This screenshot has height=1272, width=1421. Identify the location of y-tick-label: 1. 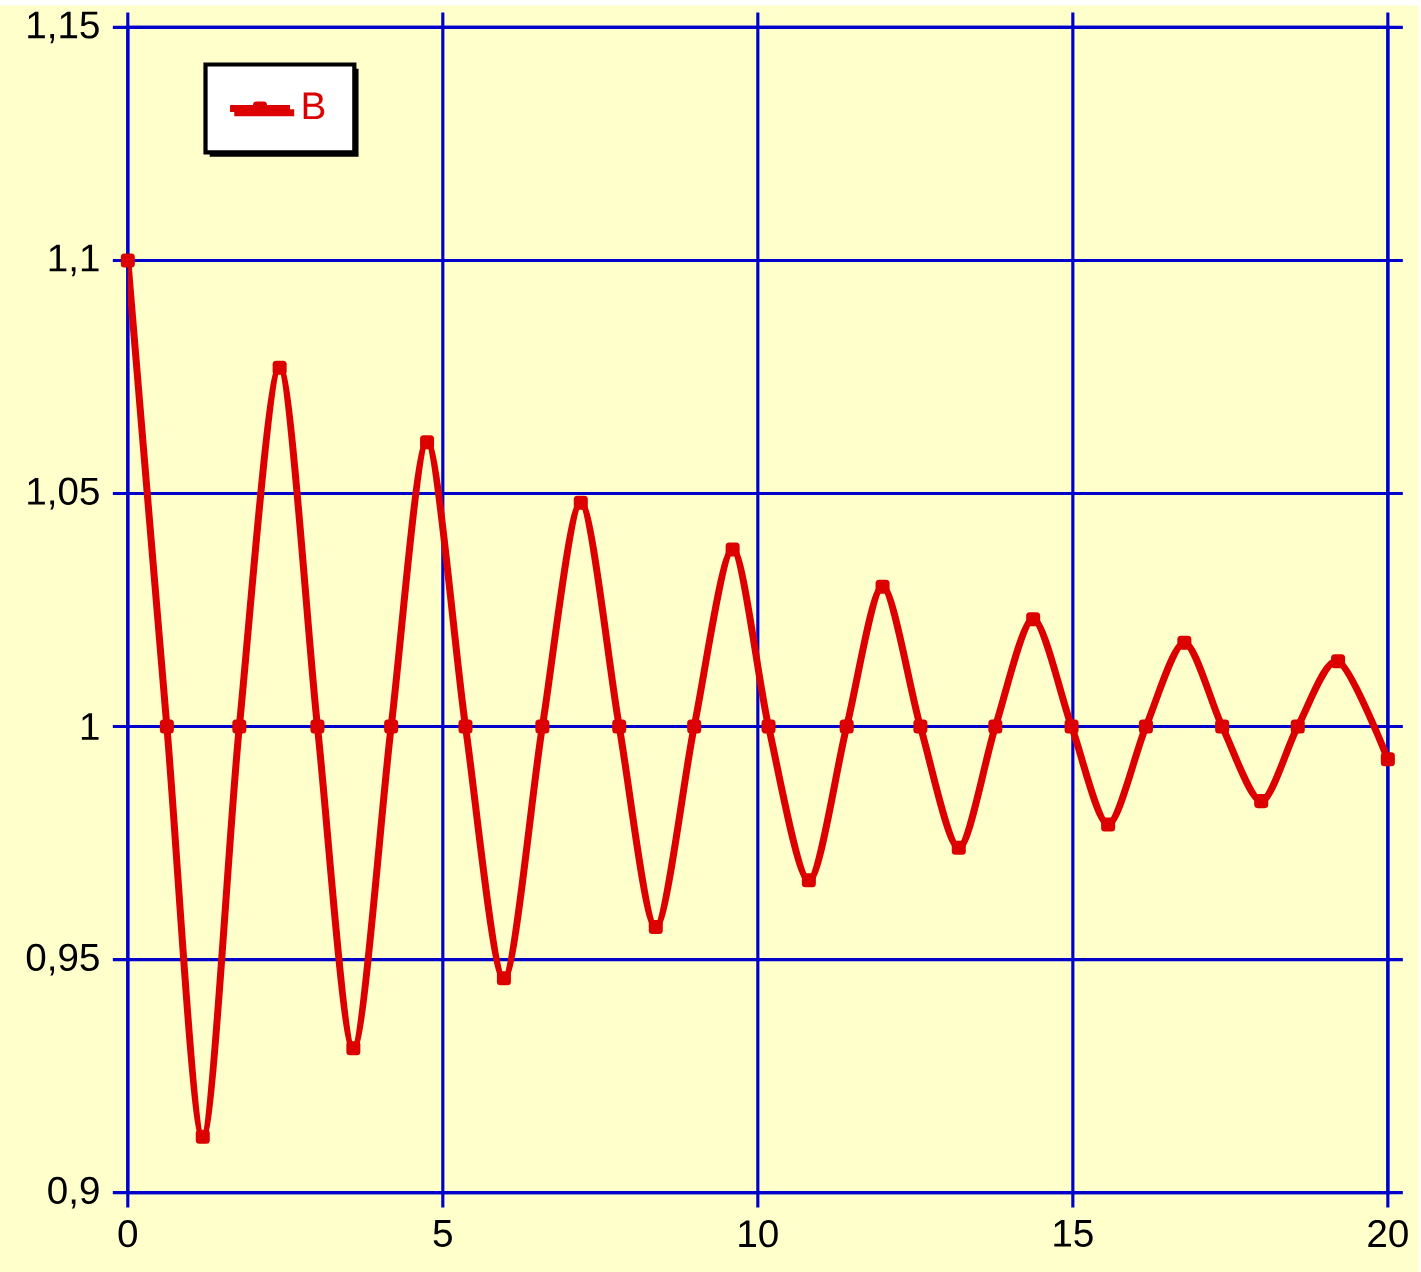
(90, 726).